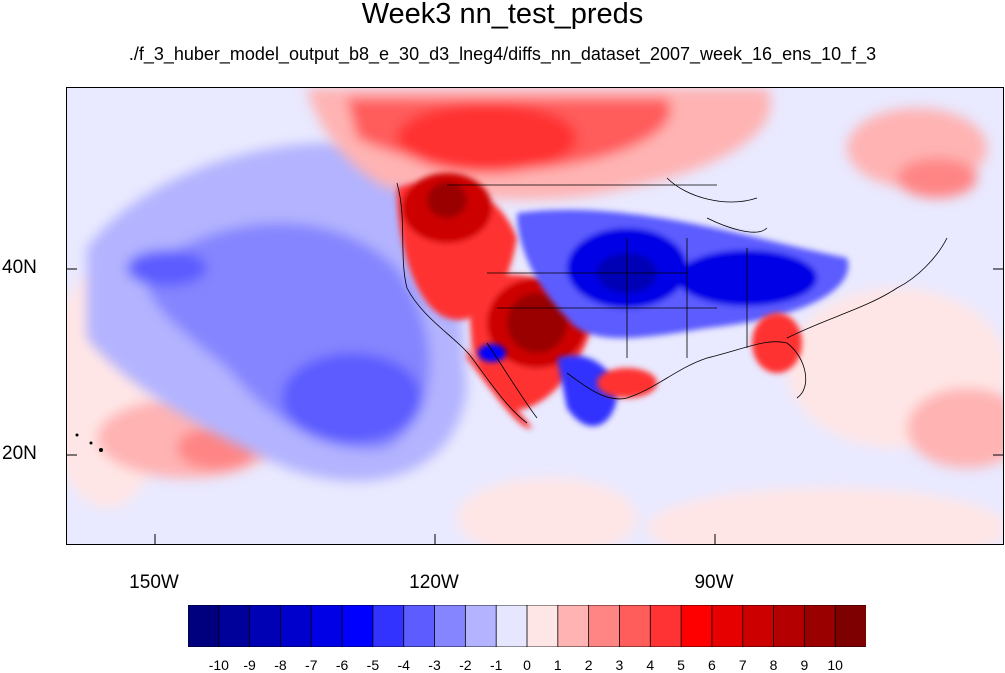 This screenshot has height=673, width=1005. What do you see at coordinates (403, 665) in the screenshot?
I see `colorbar-label: -4` at bounding box center [403, 665].